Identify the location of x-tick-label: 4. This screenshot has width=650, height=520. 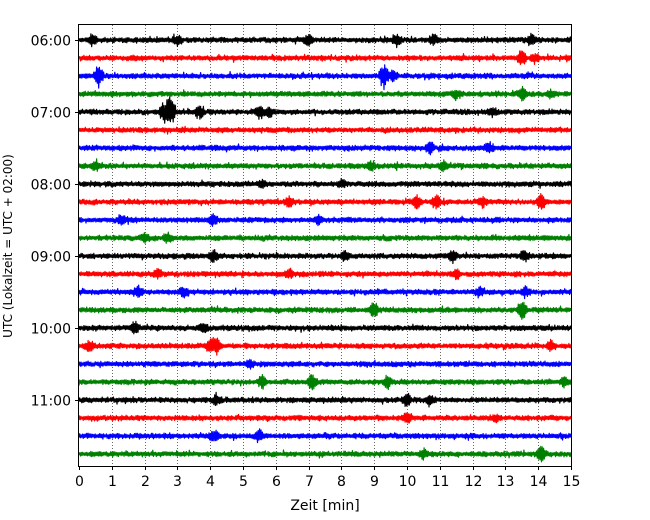
(210, 482).